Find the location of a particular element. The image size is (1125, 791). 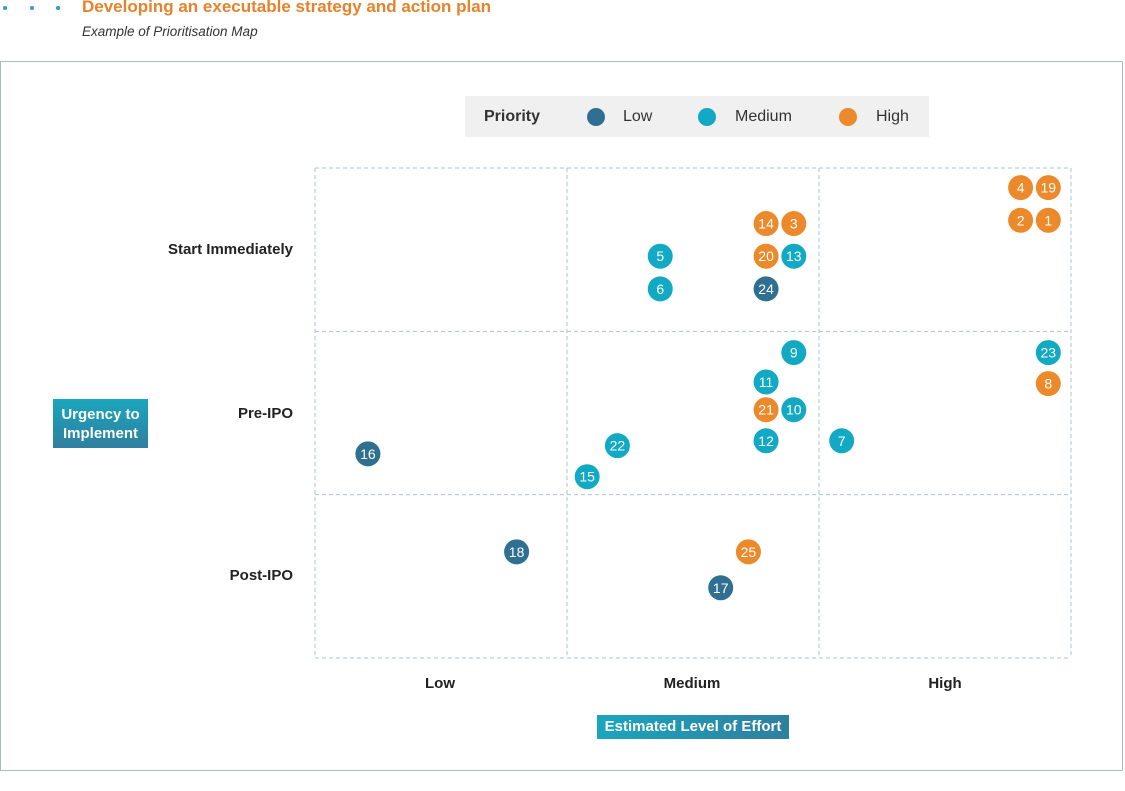

point-label: 5 is located at coordinates (660, 256).